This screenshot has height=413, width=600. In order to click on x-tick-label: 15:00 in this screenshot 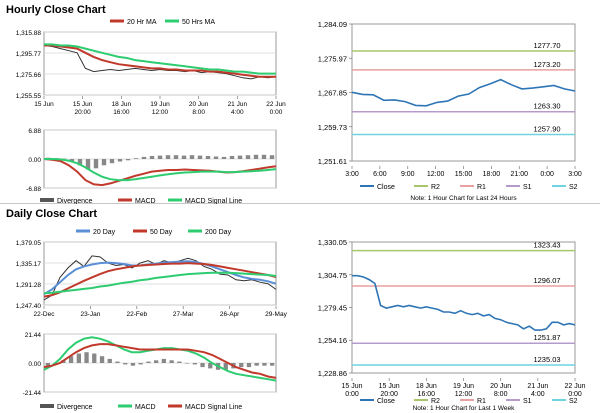, I will do `click(464, 174)`.